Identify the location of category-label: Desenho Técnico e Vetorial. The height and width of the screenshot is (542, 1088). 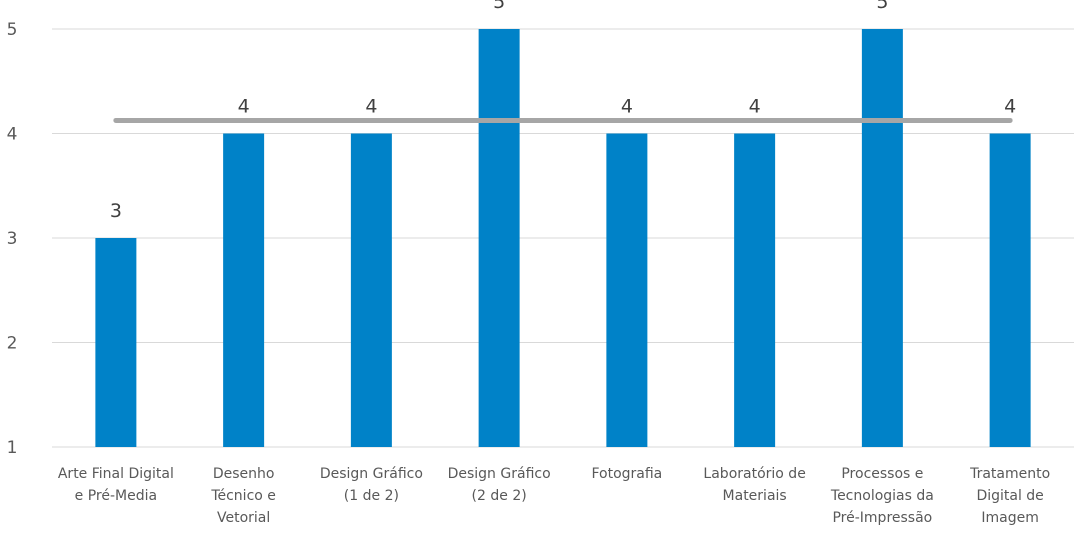
(243, 496).